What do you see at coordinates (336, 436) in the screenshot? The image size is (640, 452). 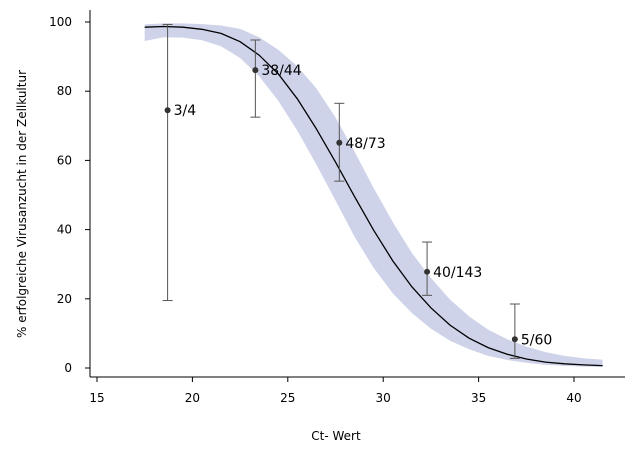 I see `x-axis-title: Ct- Wert` at bounding box center [336, 436].